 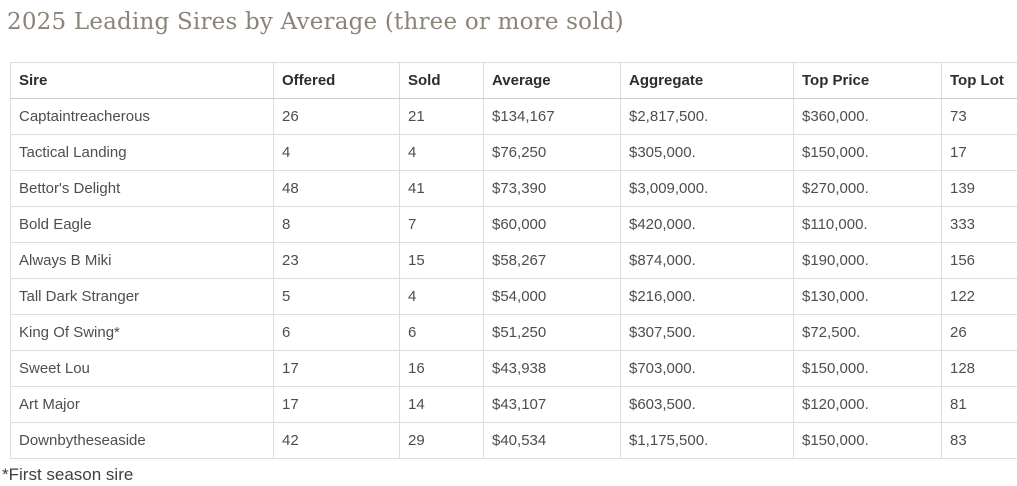 What do you see at coordinates (707, 260) in the screenshot?
I see `cell-aggregate: $874,000.` at bounding box center [707, 260].